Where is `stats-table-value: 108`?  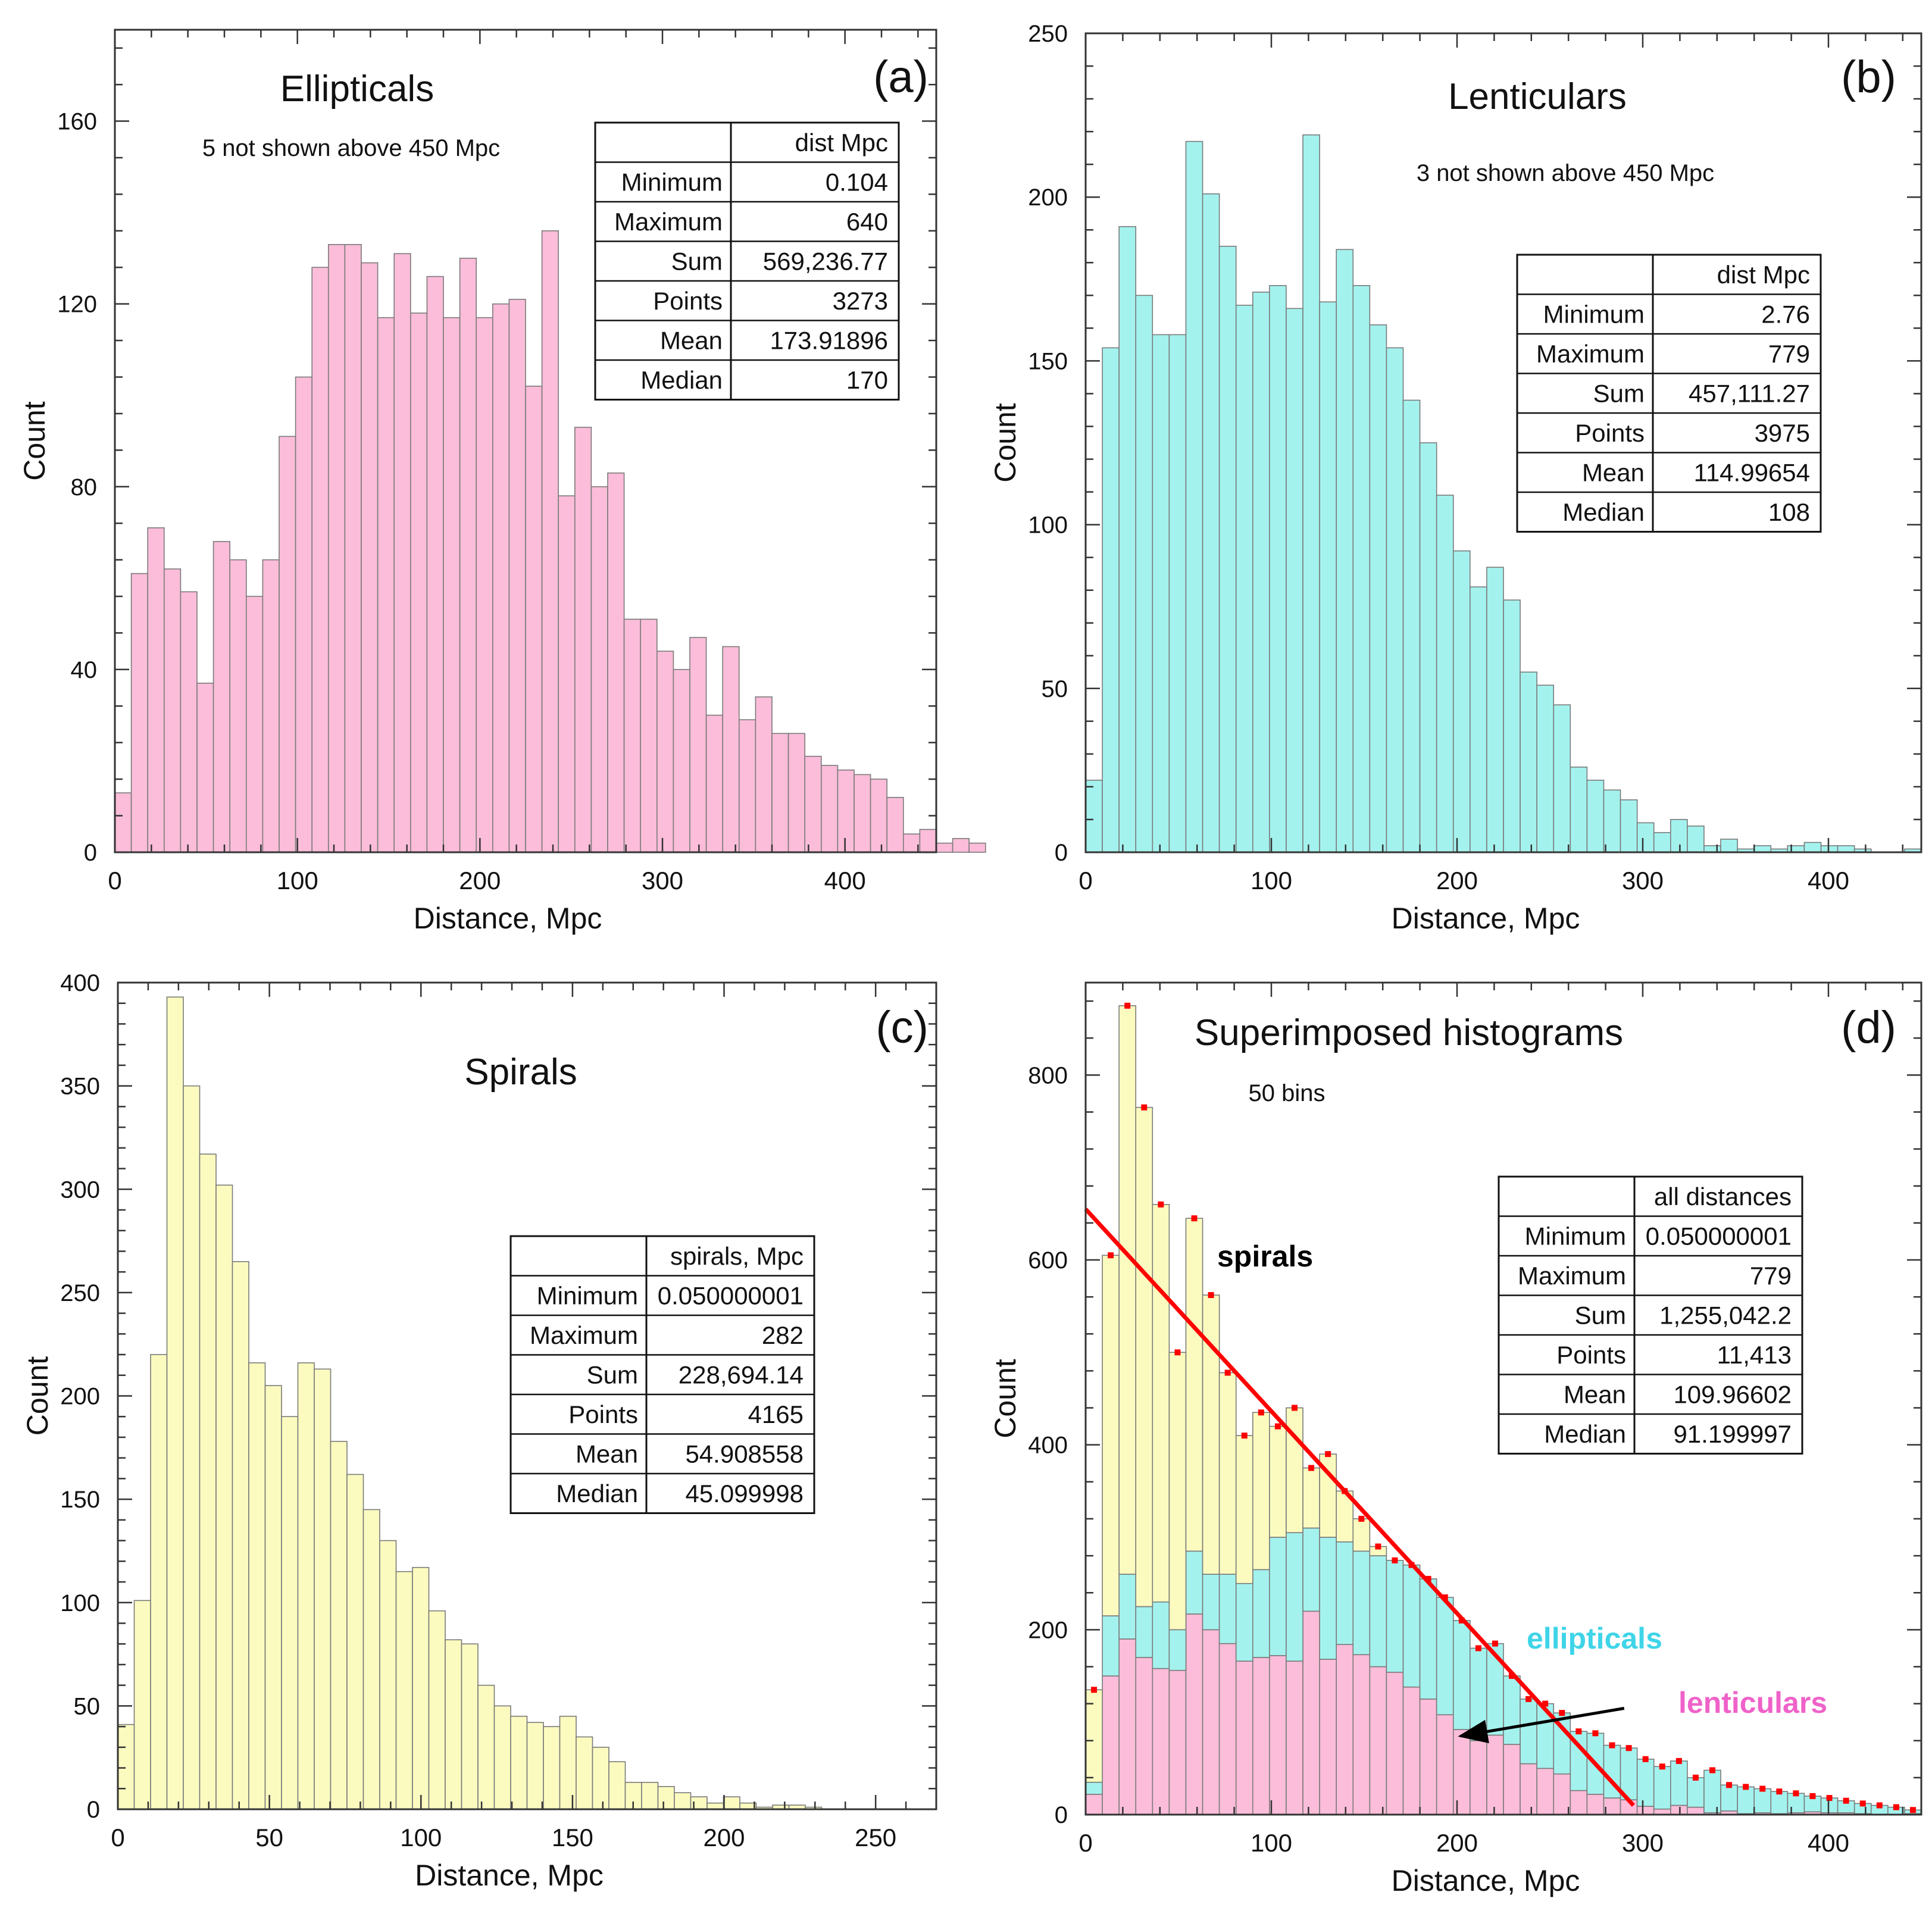
stats-table-value: 108 is located at coordinates (1789, 512).